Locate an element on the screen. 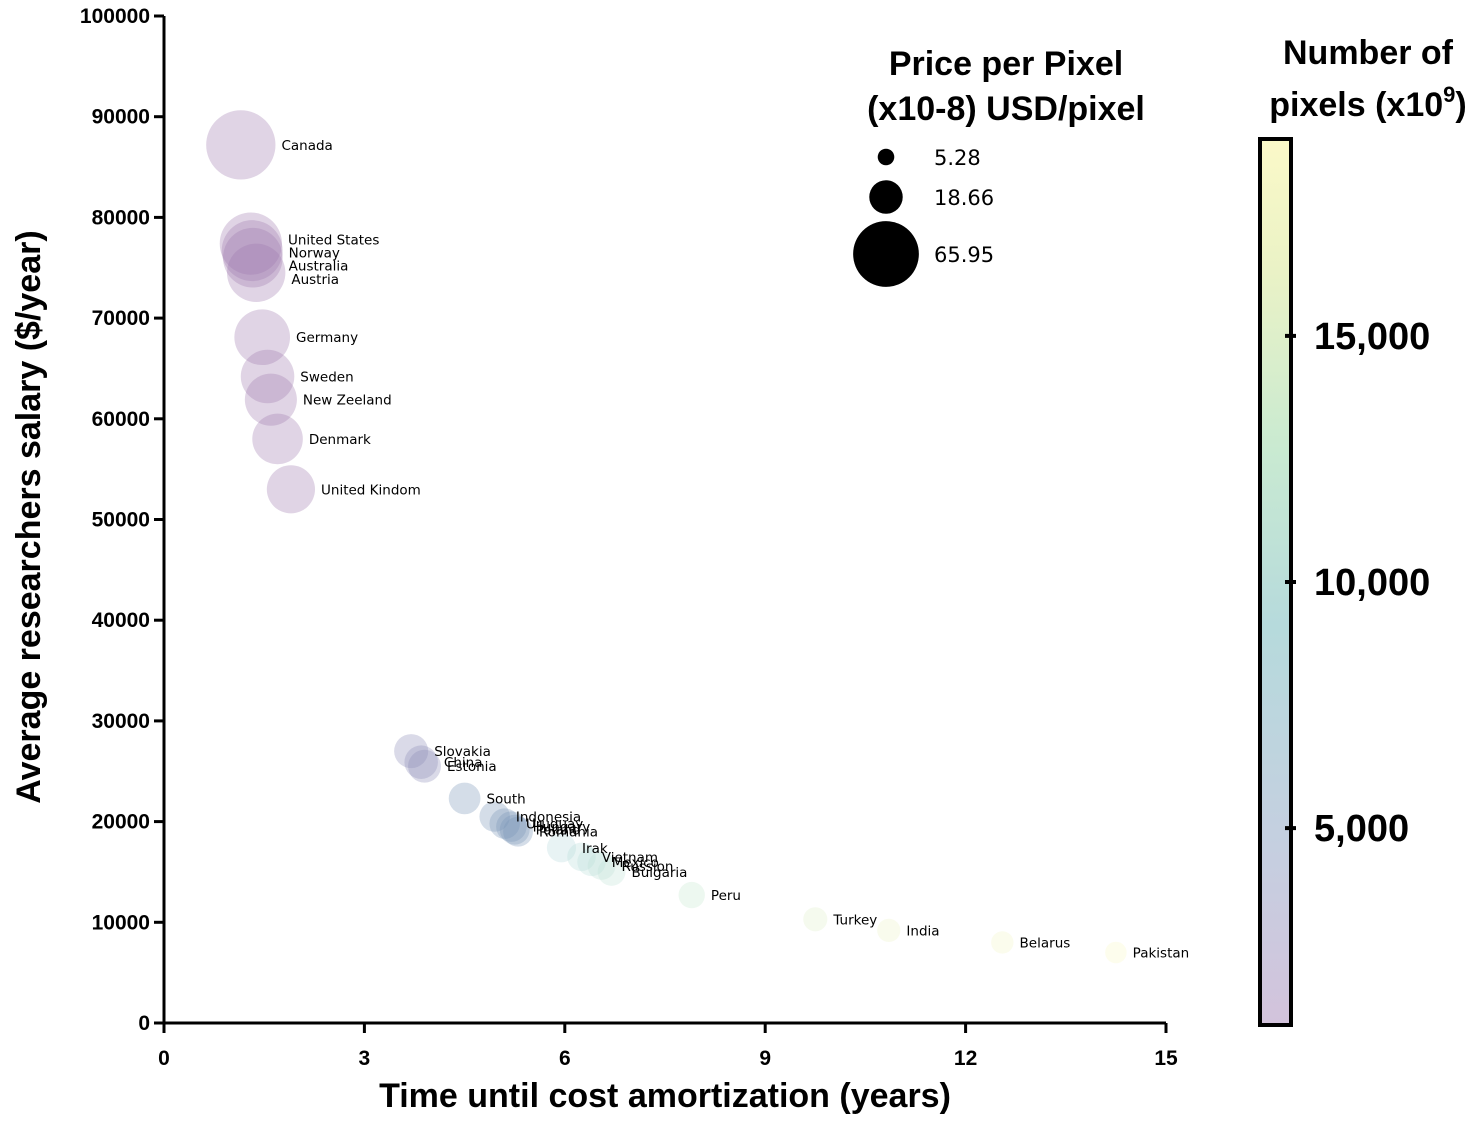 This screenshot has height=1122, width=1484. x-tick-label: 15 is located at coordinates (1166, 1058).